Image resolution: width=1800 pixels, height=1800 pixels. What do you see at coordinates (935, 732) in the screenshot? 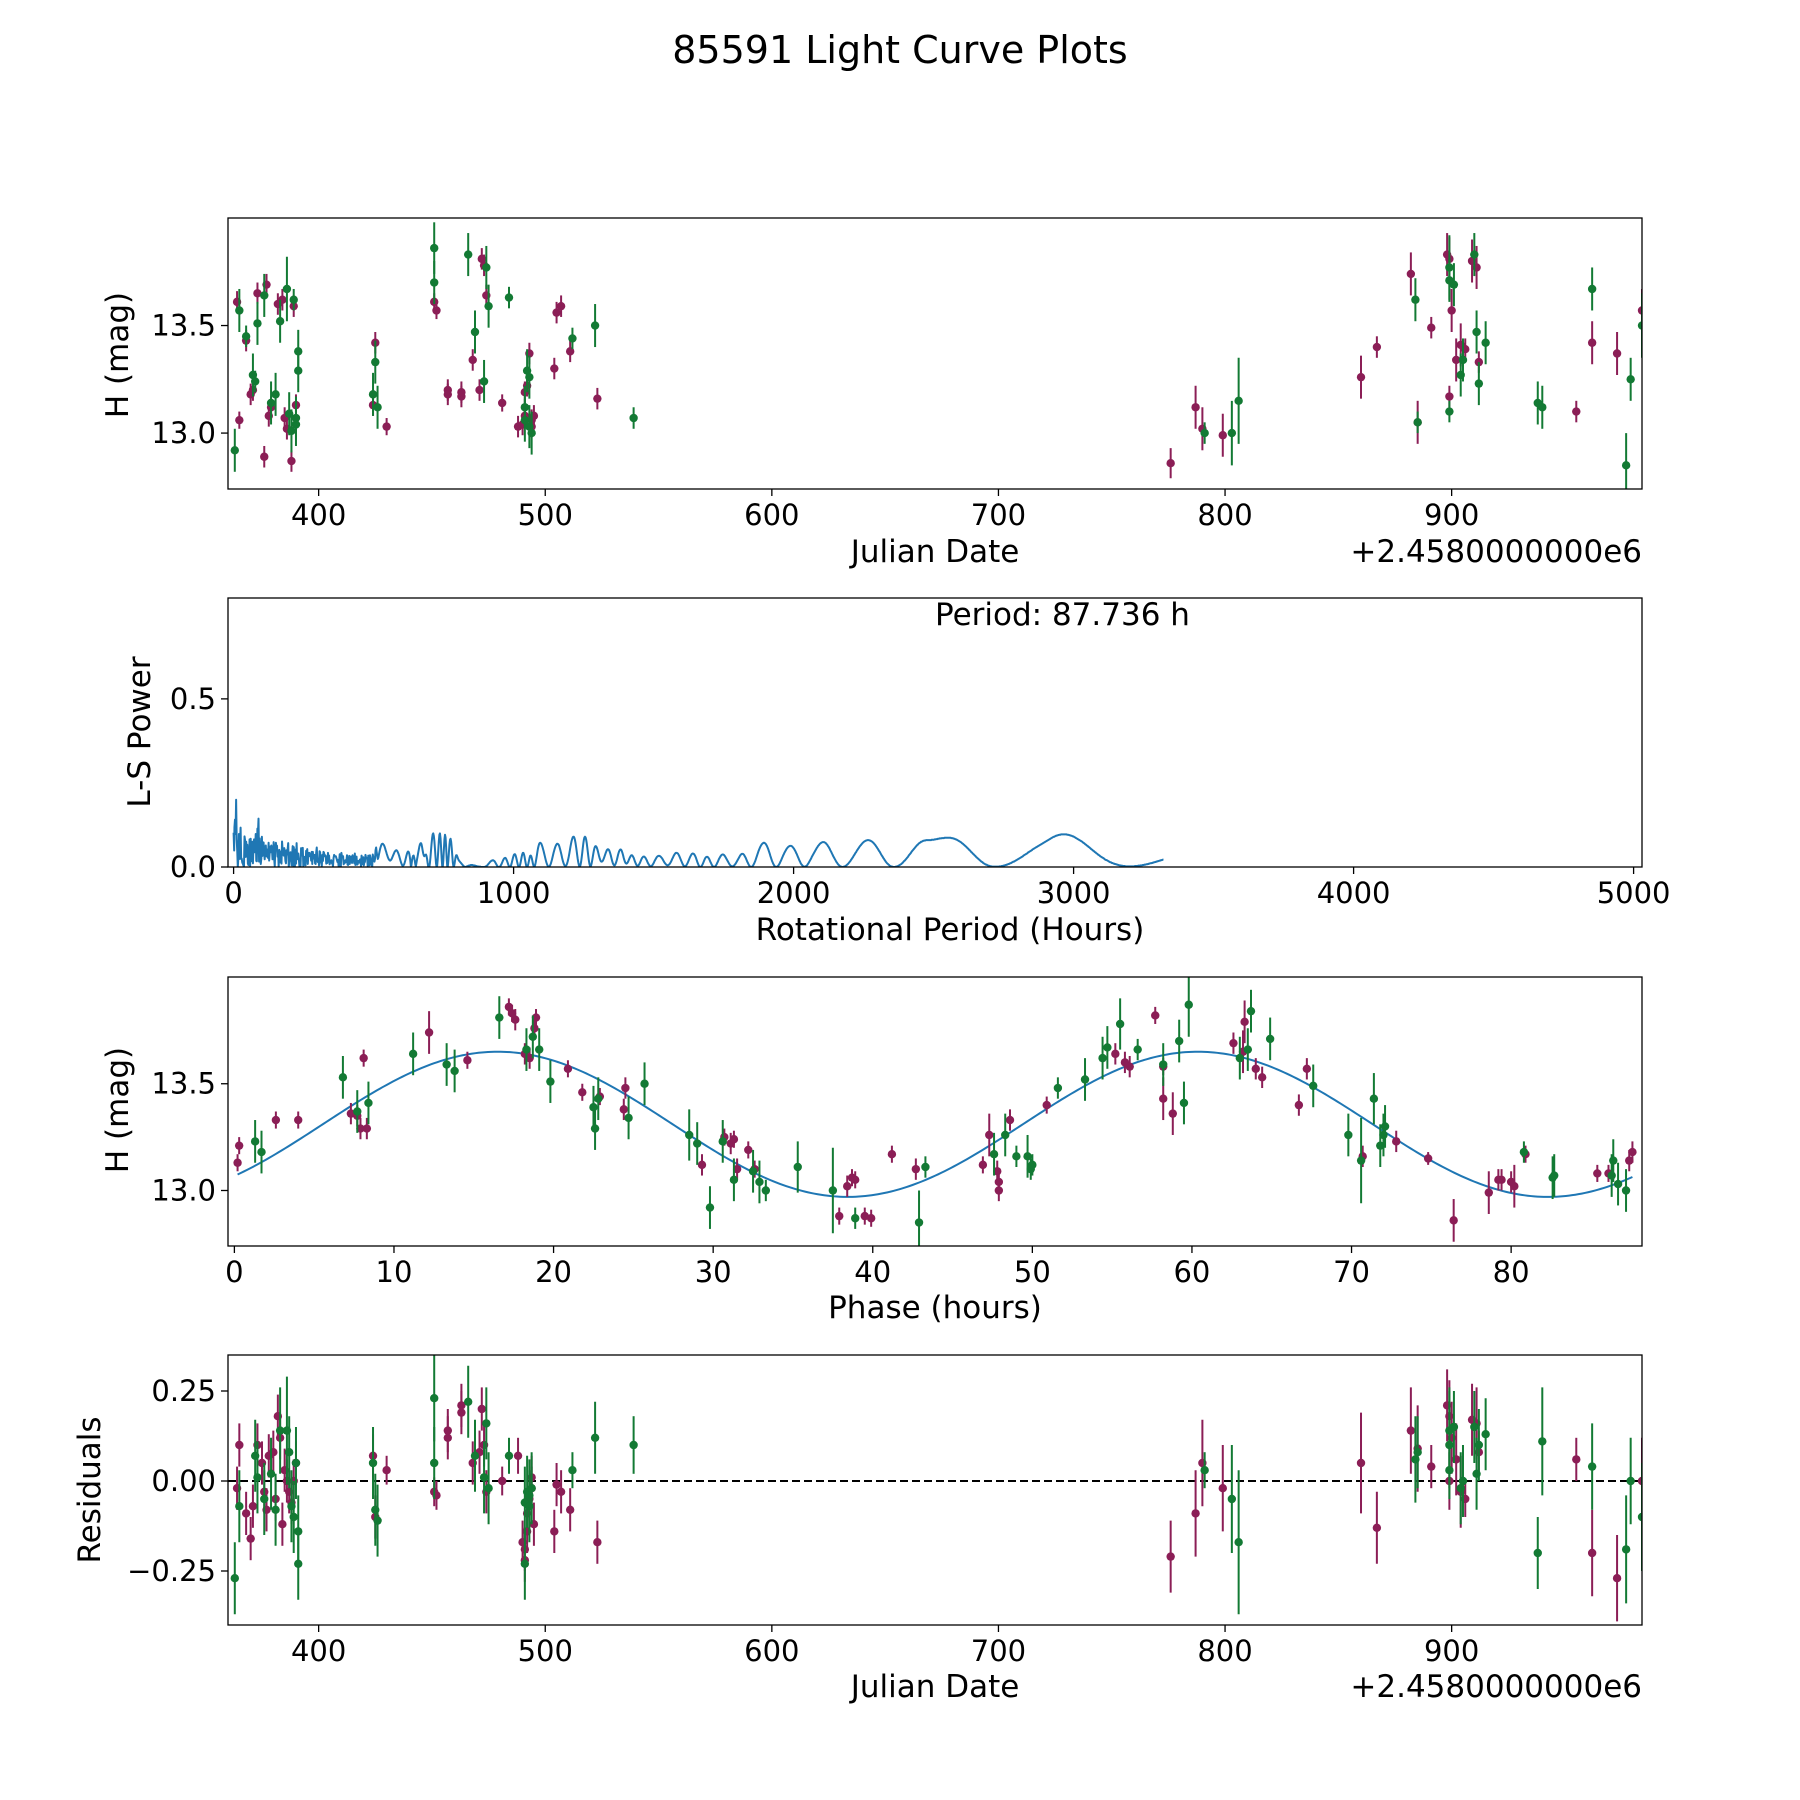
I see `periodogram-frame` at bounding box center [935, 732].